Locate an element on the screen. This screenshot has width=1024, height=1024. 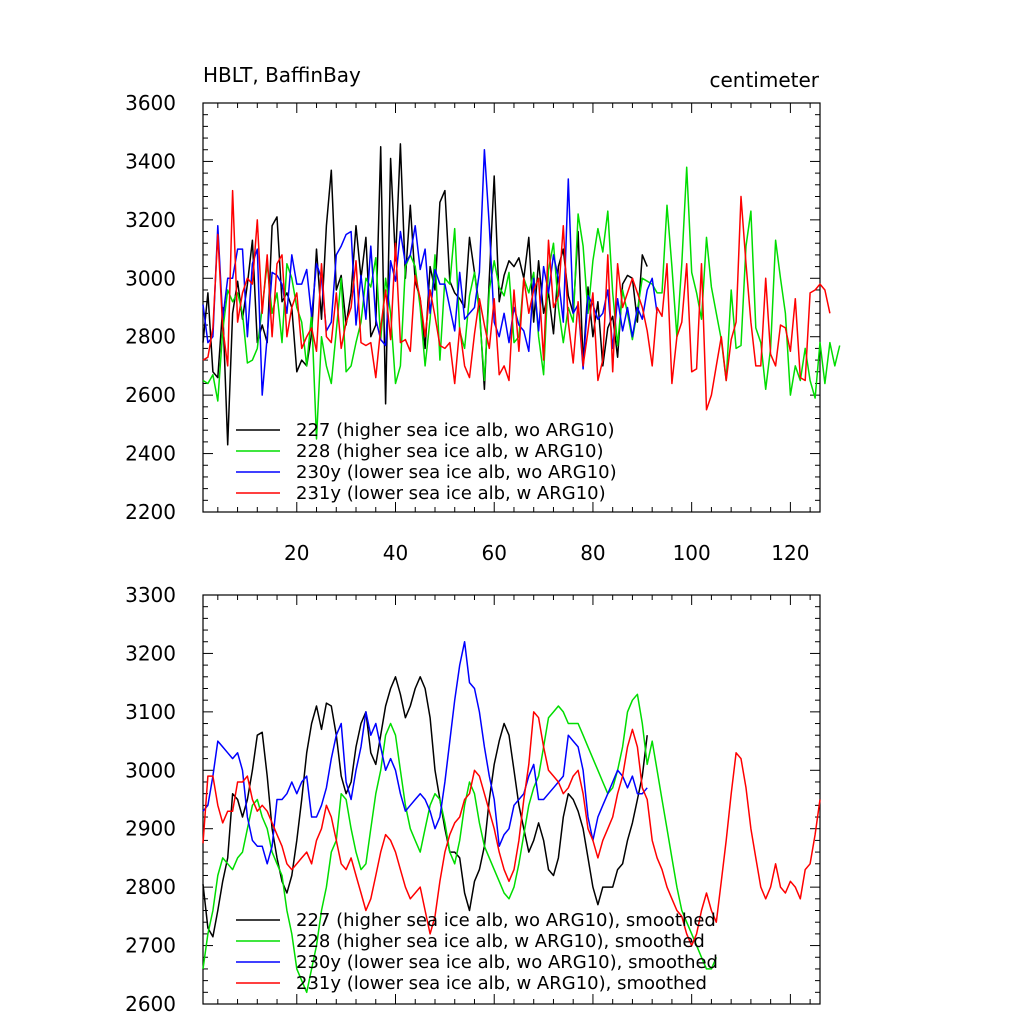
units-label: centimeter is located at coordinates (764, 80).